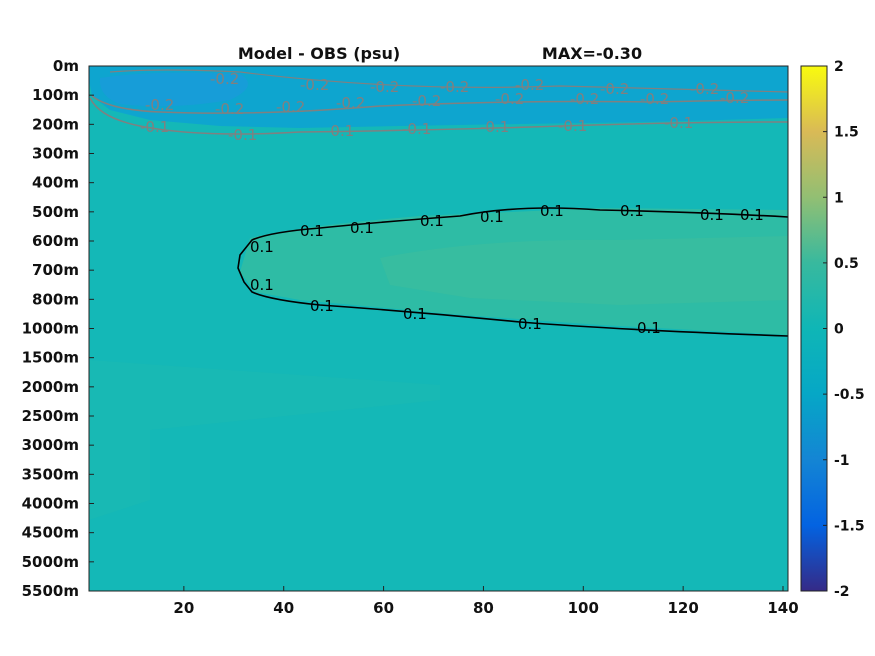  Describe the element at coordinates (55, 212) in the screenshot. I see `y-tick-label: 500m` at that location.